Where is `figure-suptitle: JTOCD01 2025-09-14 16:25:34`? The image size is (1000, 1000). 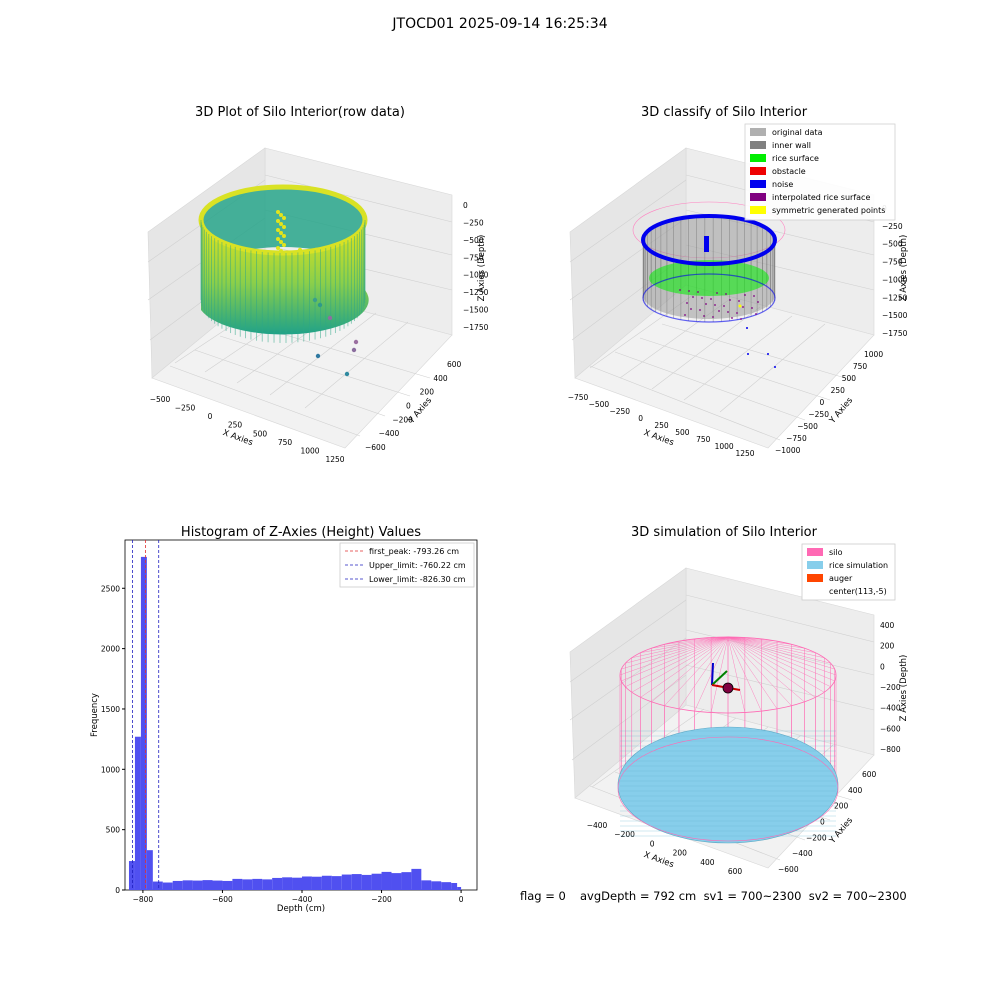
figure-suptitle: JTOCD01 2025-09-14 16:25:34 is located at coordinates (500, 24).